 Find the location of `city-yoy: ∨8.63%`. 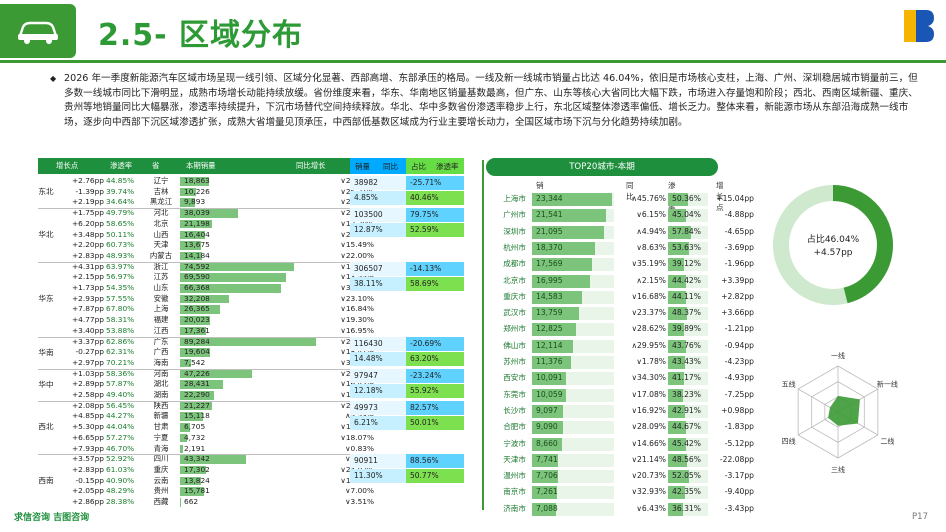

city-yoy: ∨8.63% is located at coordinates (651, 247).